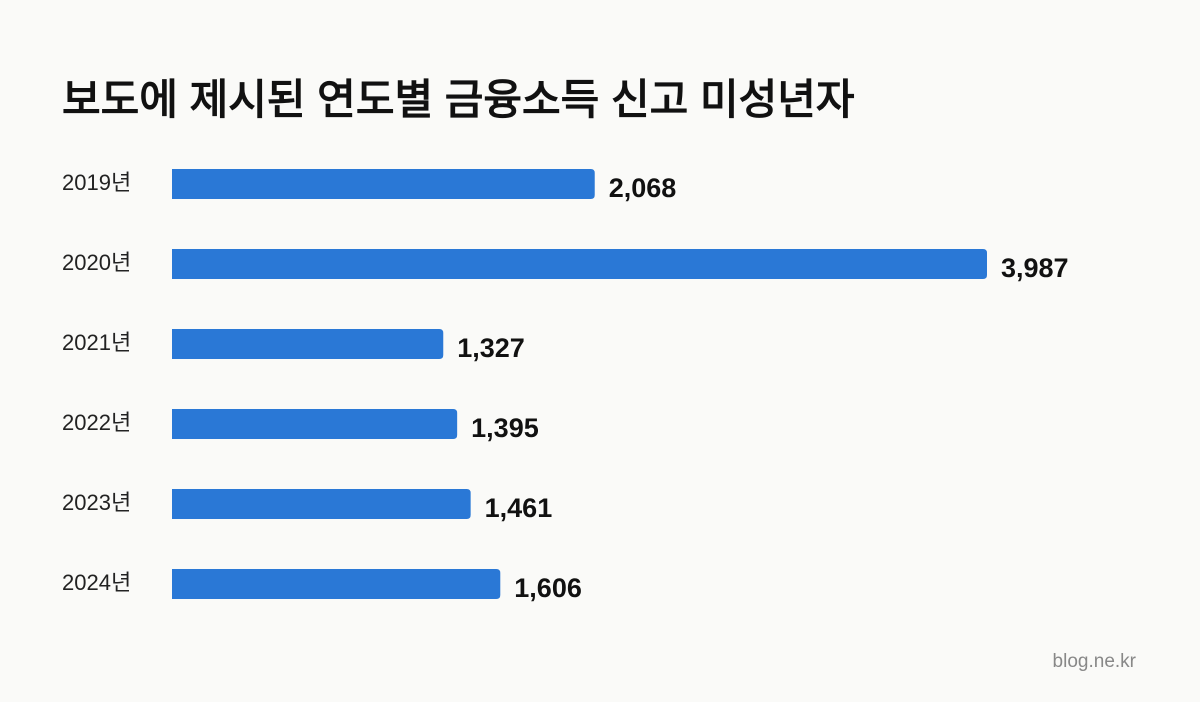 The height and width of the screenshot is (702, 1200). I want to click on value-label: 2,068, so click(643, 188).